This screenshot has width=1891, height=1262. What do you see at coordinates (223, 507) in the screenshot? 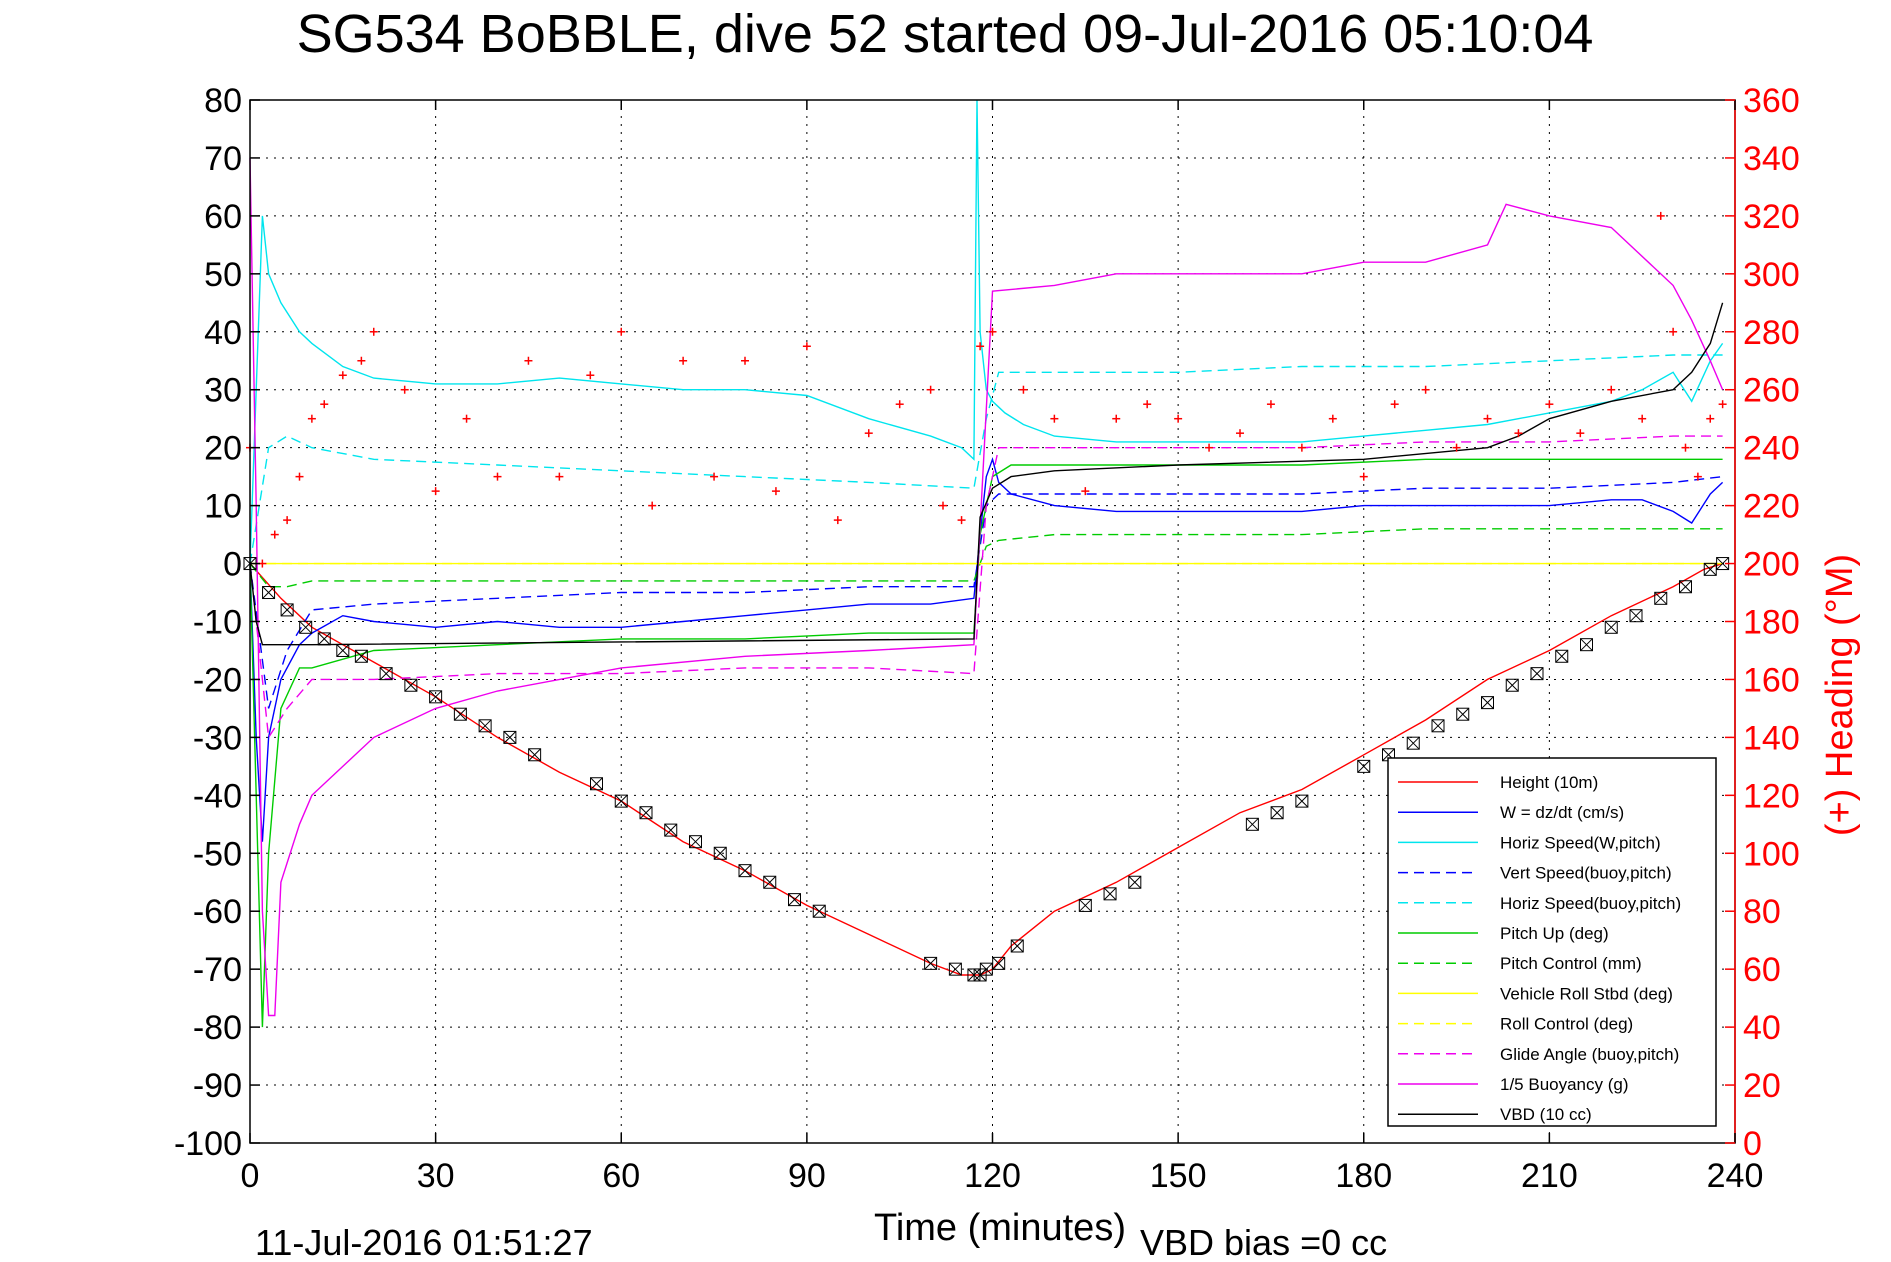
I see `y-left-tick-label: 10` at bounding box center [223, 507].